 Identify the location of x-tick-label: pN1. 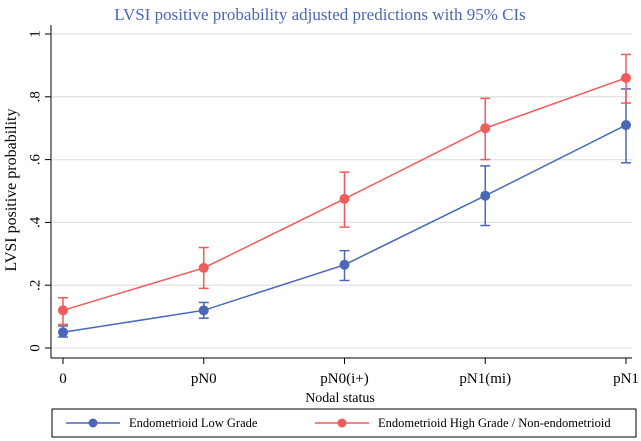
(626, 379).